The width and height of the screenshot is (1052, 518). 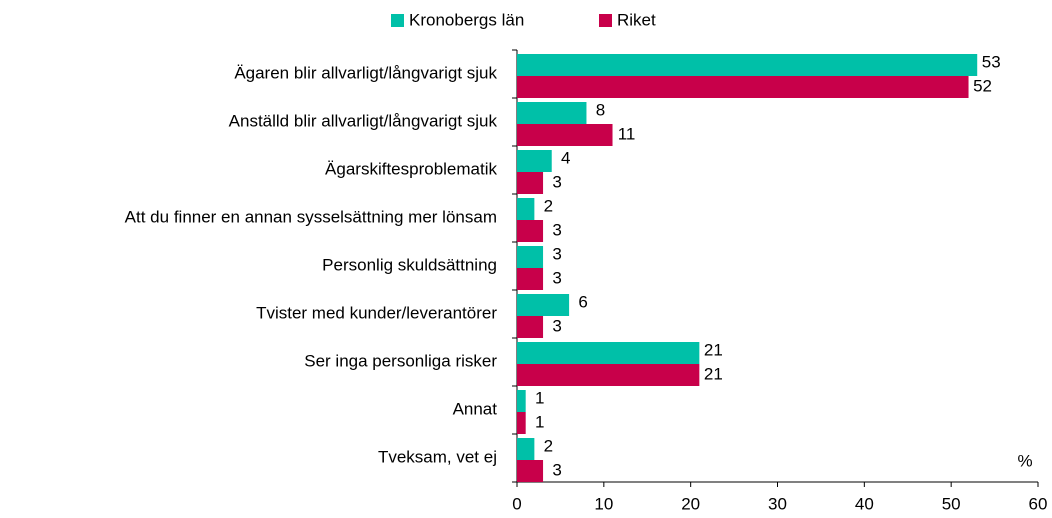 I want to click on legend-label: Kronobergs län, so click(x=466, y=19).